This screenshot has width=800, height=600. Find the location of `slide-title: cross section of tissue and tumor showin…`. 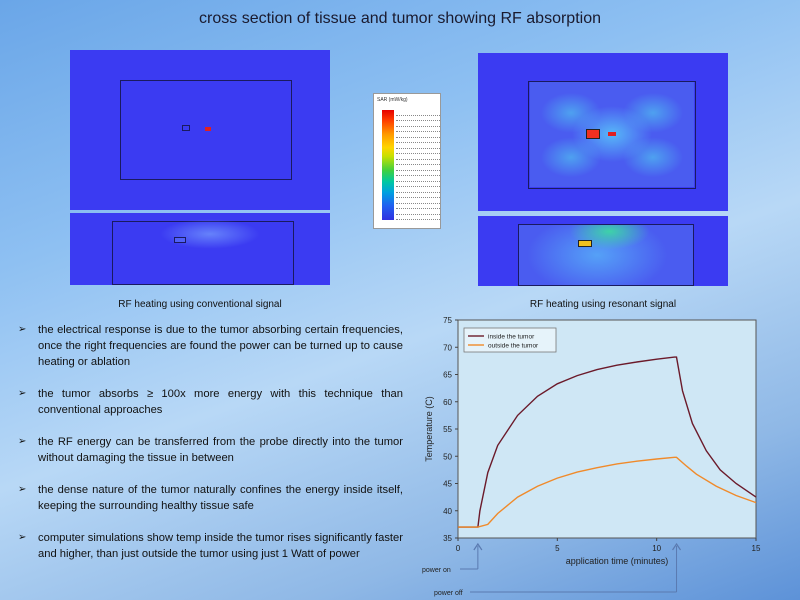

slide-title: cross section of tissue and tumor showin… is located at coordinates (400, 18).